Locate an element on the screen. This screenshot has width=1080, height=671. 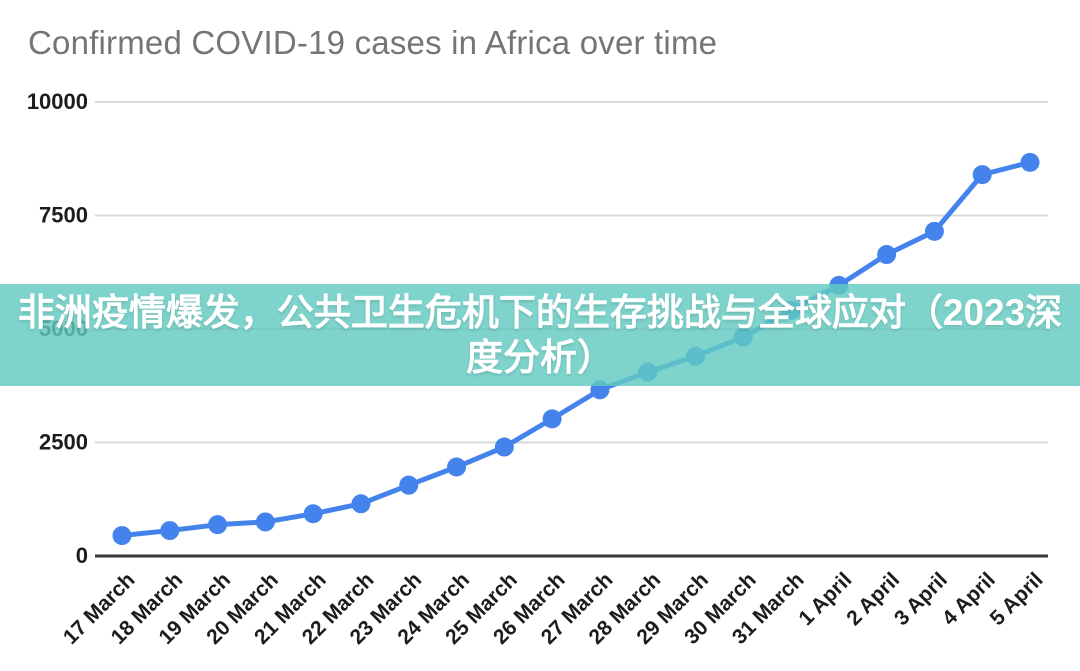
x-tick-label: 3 April is located at coordinates (921, 599).